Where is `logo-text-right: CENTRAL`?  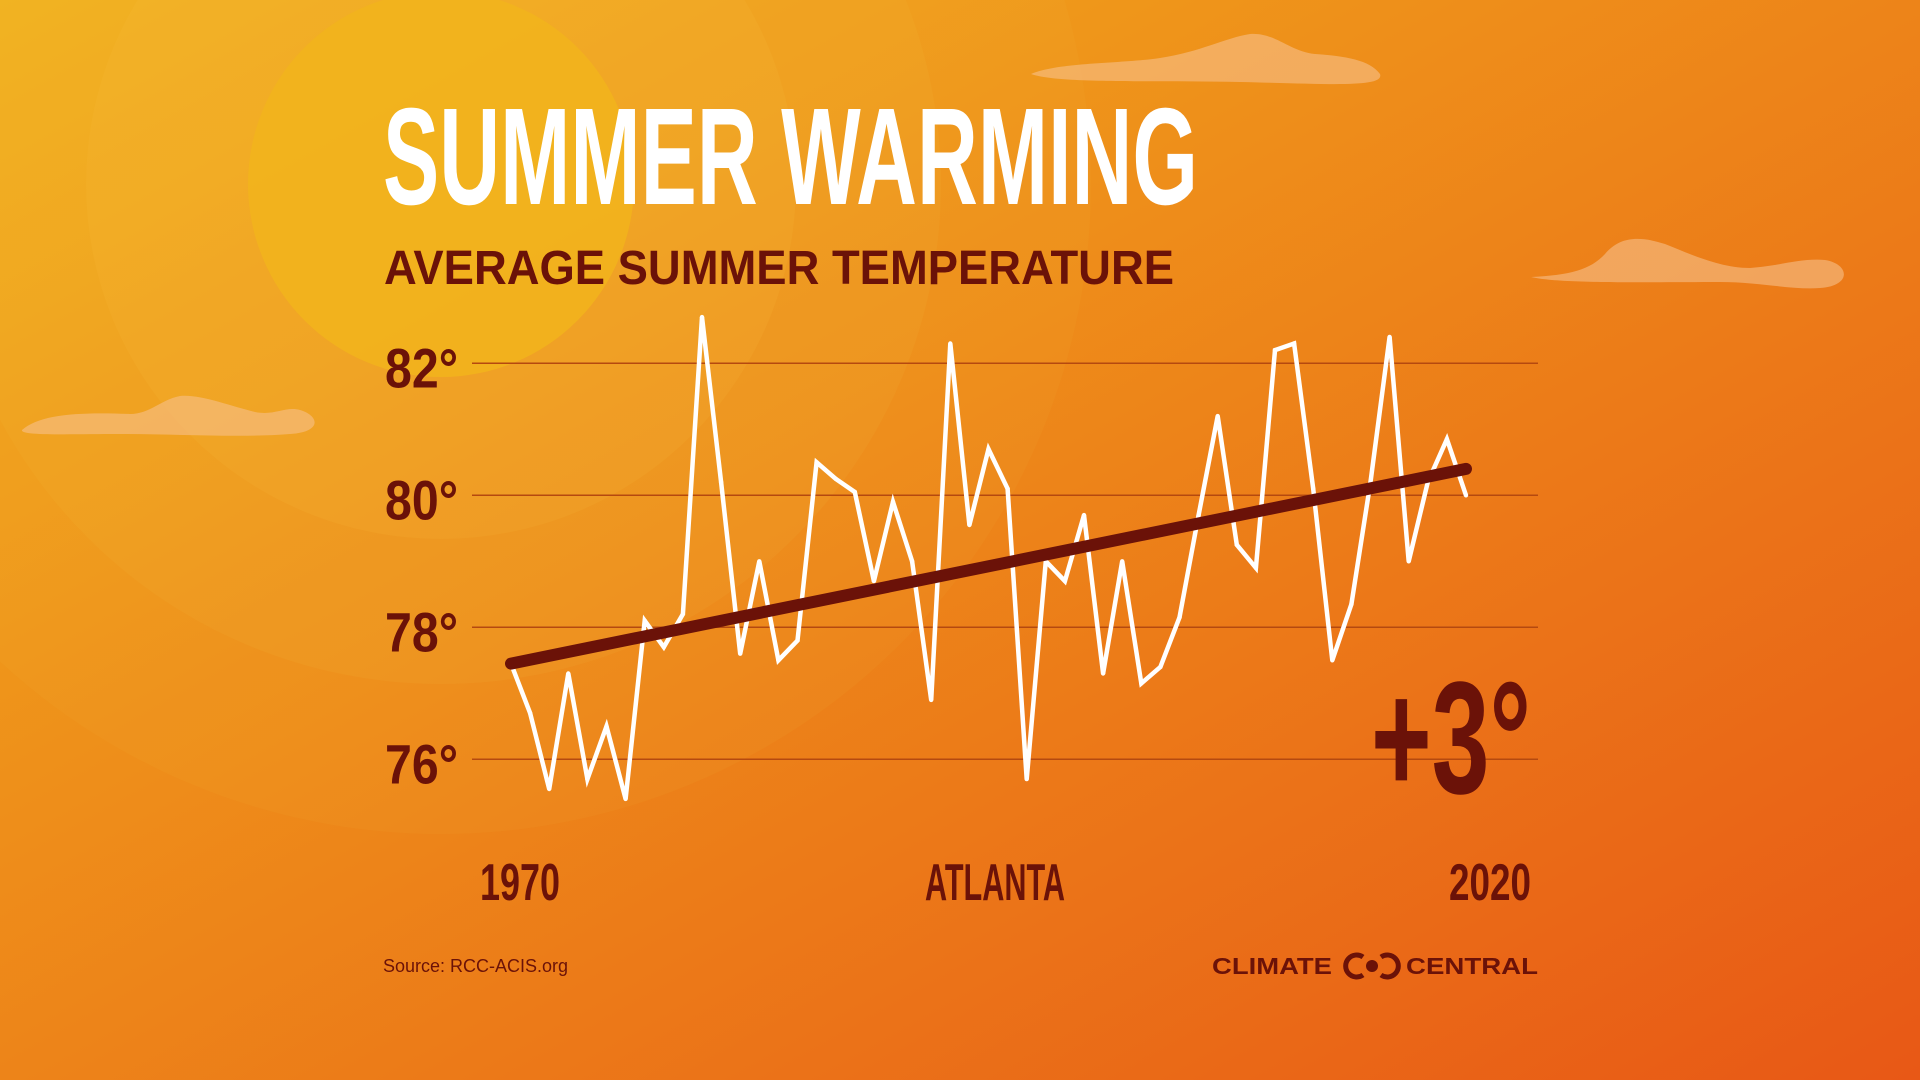
logo-text-right: CENTRAL is located at coordinates (1472, 966).